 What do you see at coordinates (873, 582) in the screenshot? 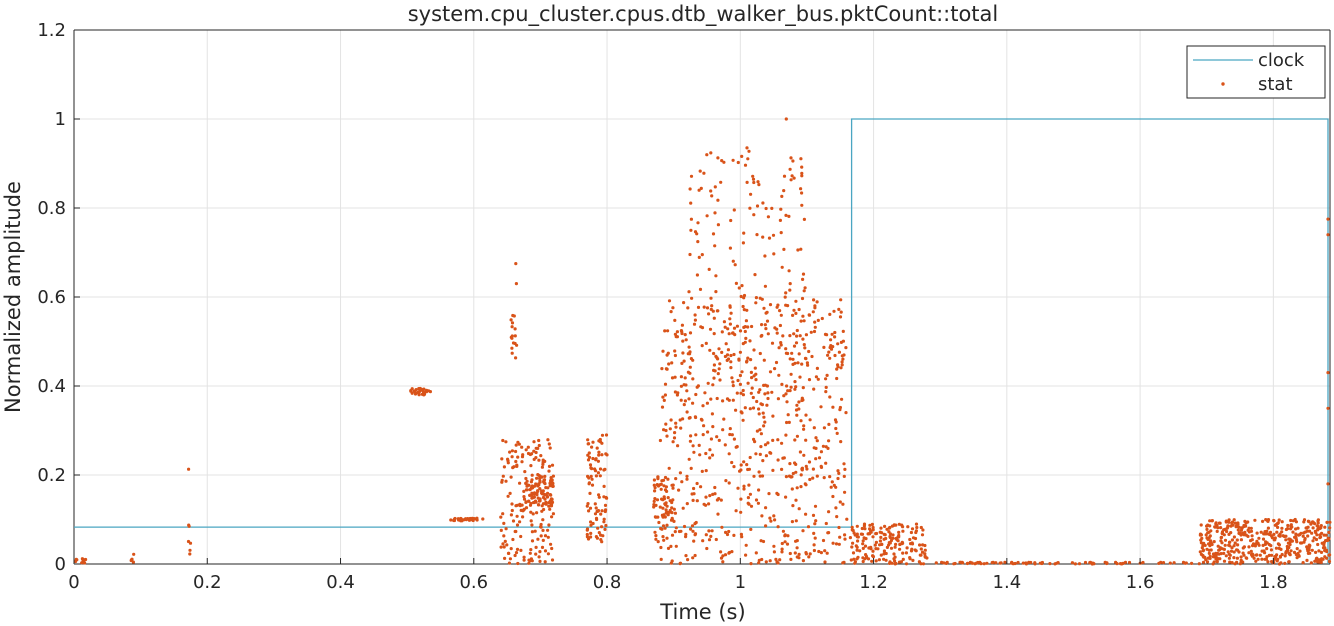
I see `x-tick-label: 1.2` at bounding box center [873, 582].